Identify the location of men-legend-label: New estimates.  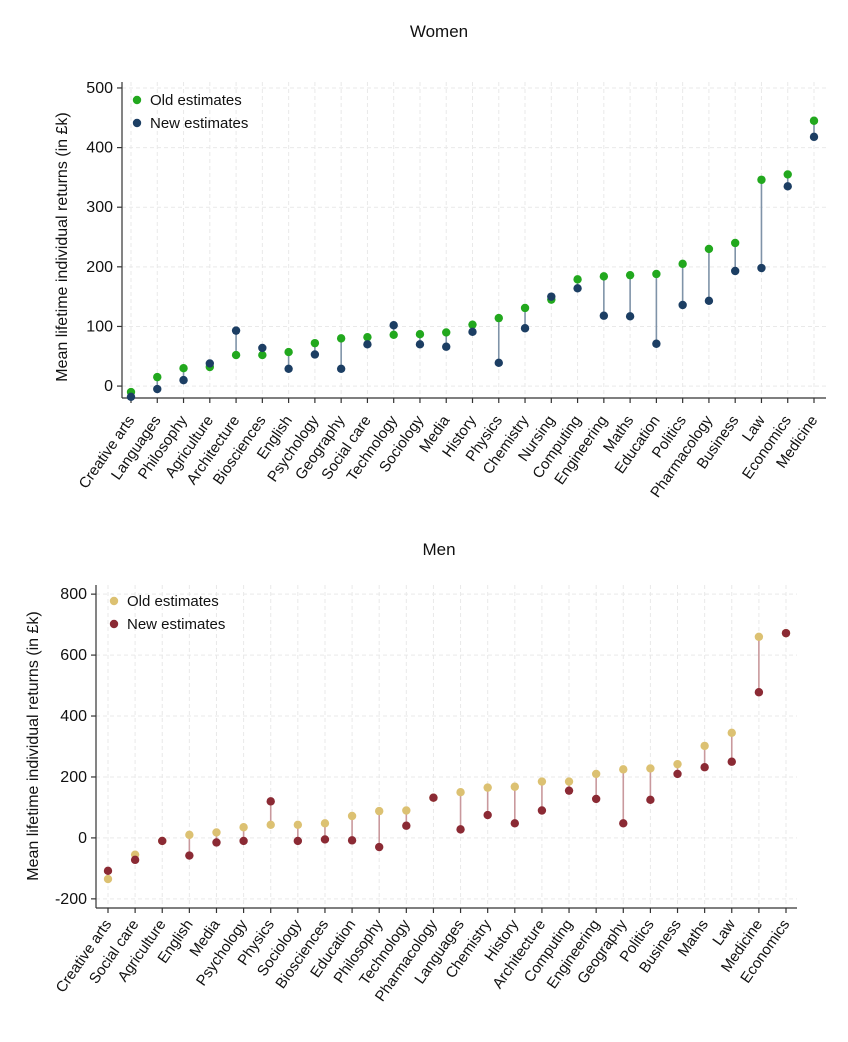
(176, 624).